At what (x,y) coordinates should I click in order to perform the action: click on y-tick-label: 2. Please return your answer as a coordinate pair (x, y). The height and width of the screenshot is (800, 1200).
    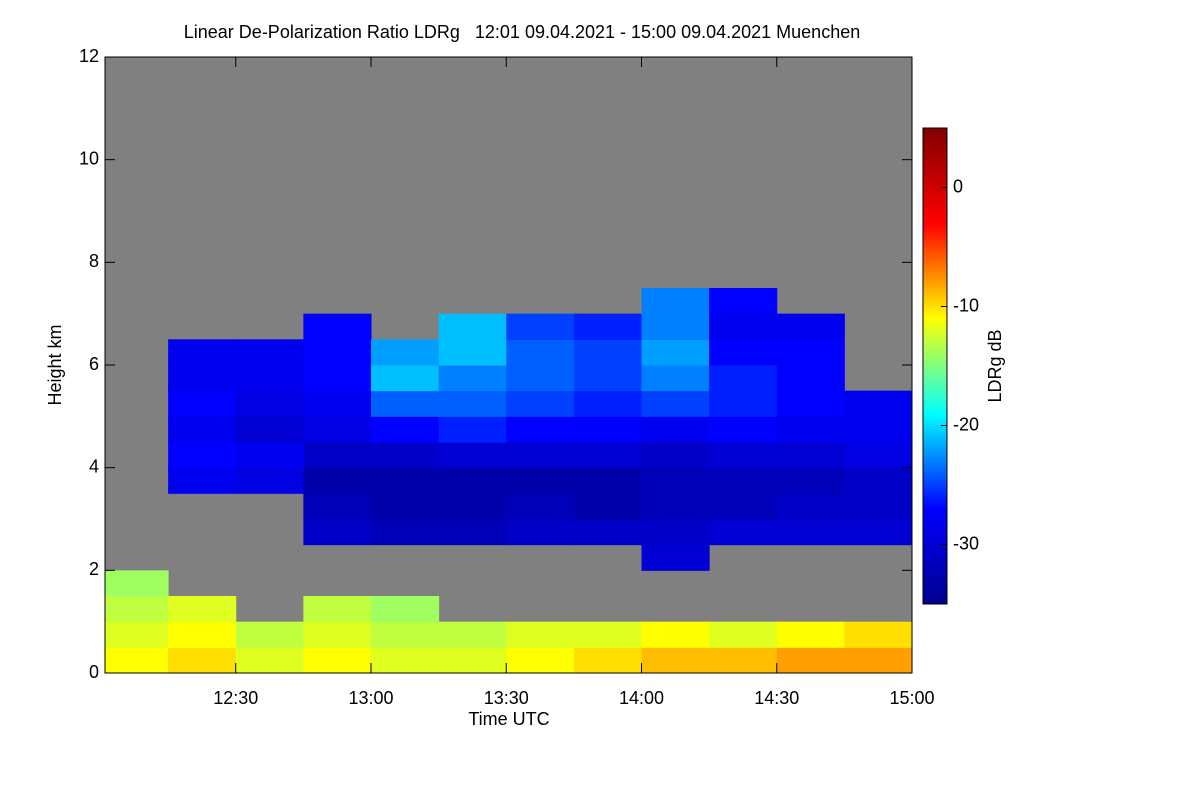
    Looking at the image, I should click on (94, 569).